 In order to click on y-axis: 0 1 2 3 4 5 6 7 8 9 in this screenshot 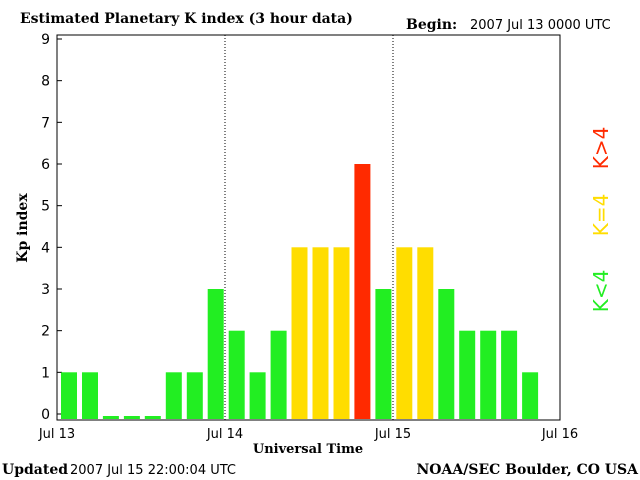, I will do `click(51, 227)`.